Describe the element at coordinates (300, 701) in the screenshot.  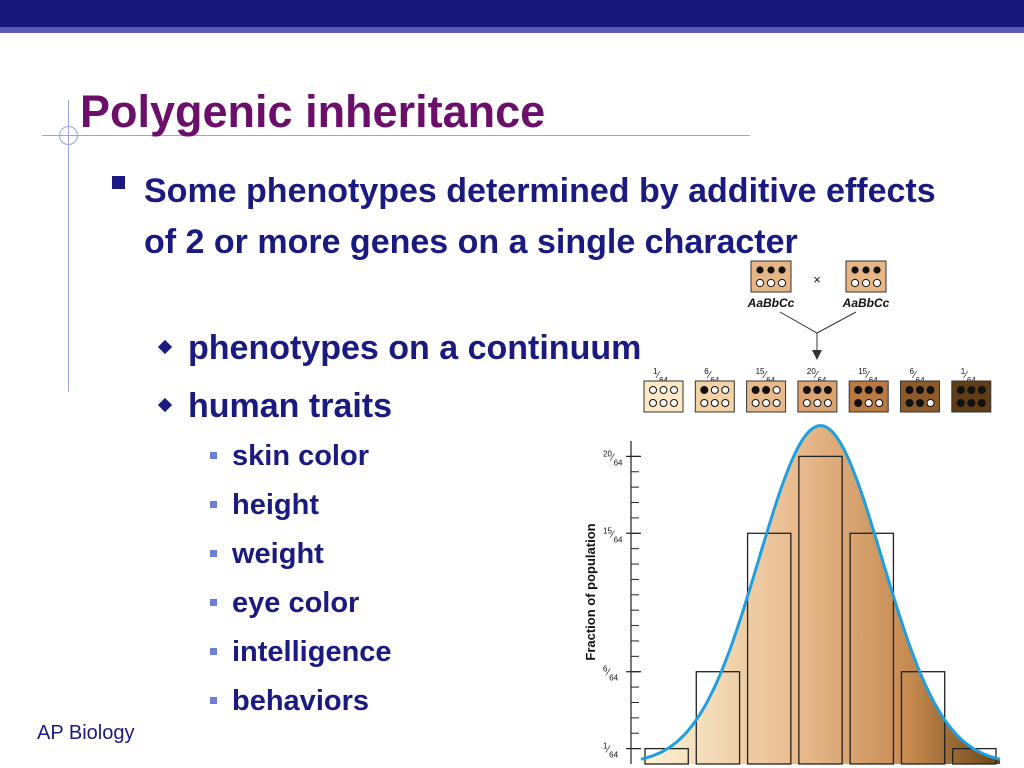
I see `trait-text: behaviors` at that location.